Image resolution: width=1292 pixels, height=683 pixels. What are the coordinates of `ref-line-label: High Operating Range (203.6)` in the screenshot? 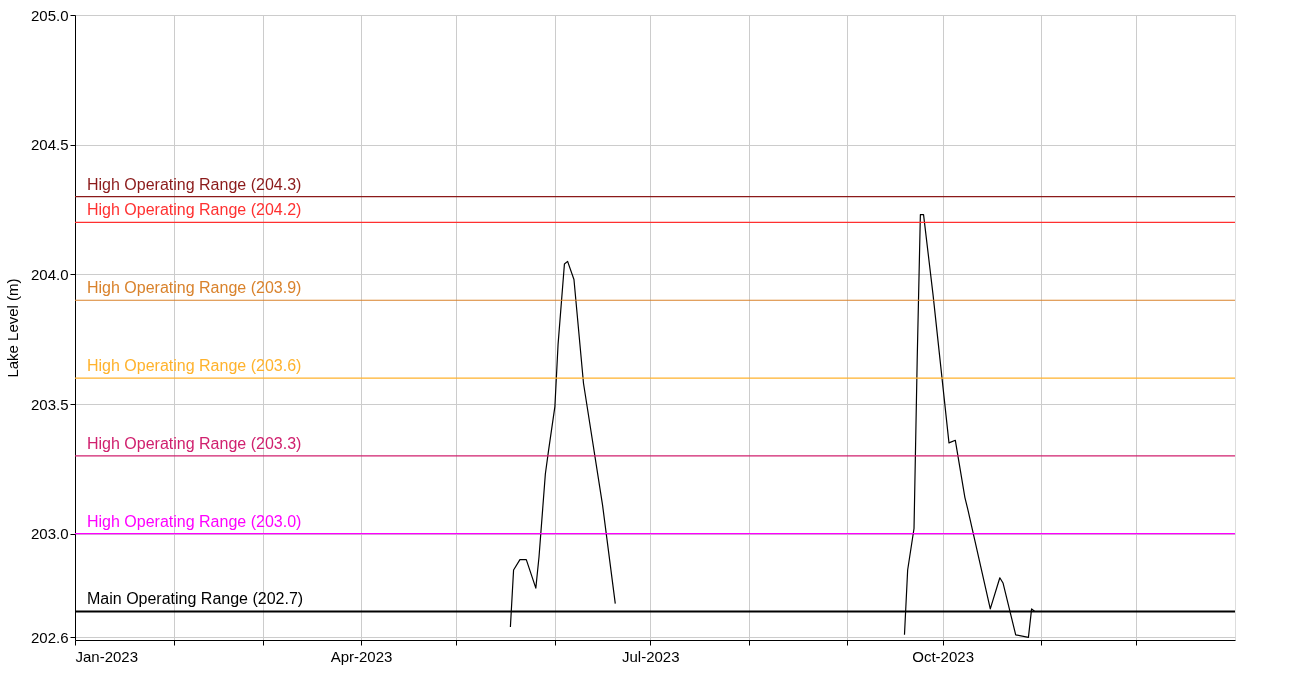 It's located at (194, 366).